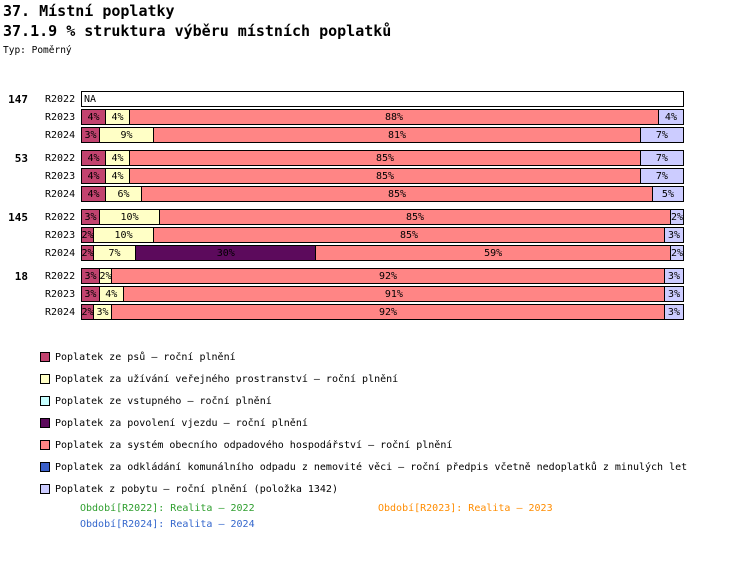 This screenshot has height=562, width=750. What do you see at coordinates (375, 276) in the screenshot?
I see `bar-row: 18 R2022 3% 2% 92% 3%` at bounding box center [375, 276].